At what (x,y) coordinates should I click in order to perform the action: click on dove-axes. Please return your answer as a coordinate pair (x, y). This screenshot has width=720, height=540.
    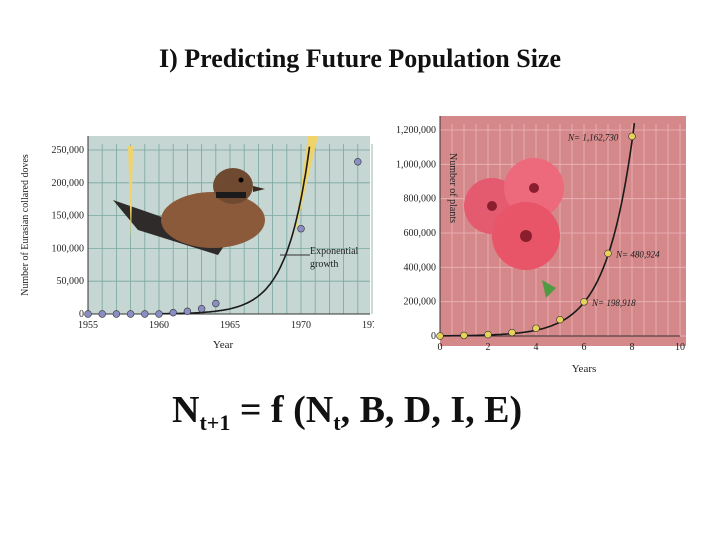
    Looking at the image, I should click on (228, 225).